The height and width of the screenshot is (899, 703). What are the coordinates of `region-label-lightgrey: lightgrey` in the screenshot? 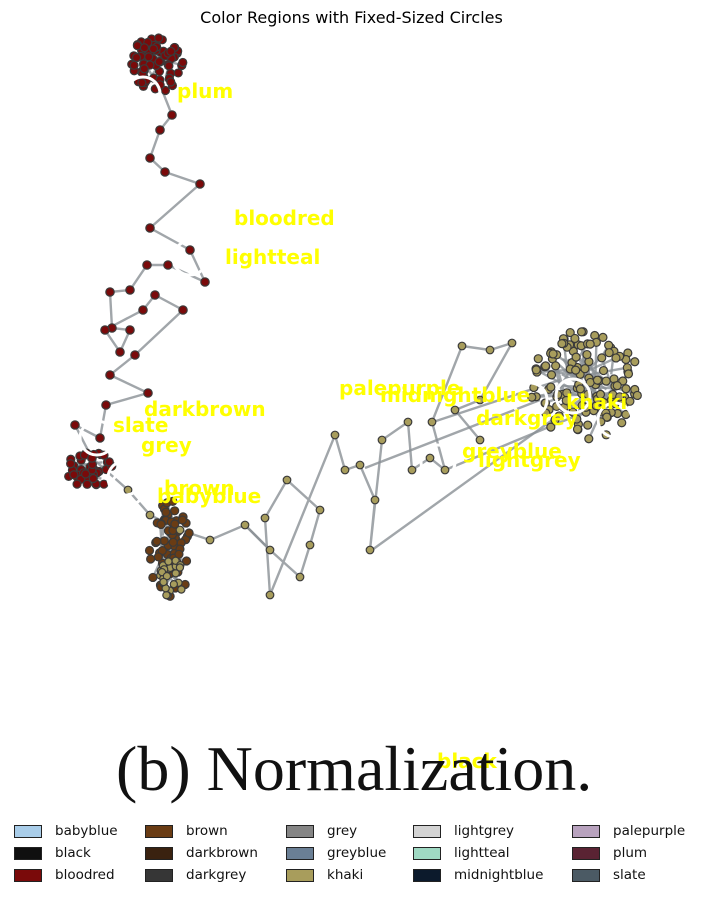 It's located at (529, 460).